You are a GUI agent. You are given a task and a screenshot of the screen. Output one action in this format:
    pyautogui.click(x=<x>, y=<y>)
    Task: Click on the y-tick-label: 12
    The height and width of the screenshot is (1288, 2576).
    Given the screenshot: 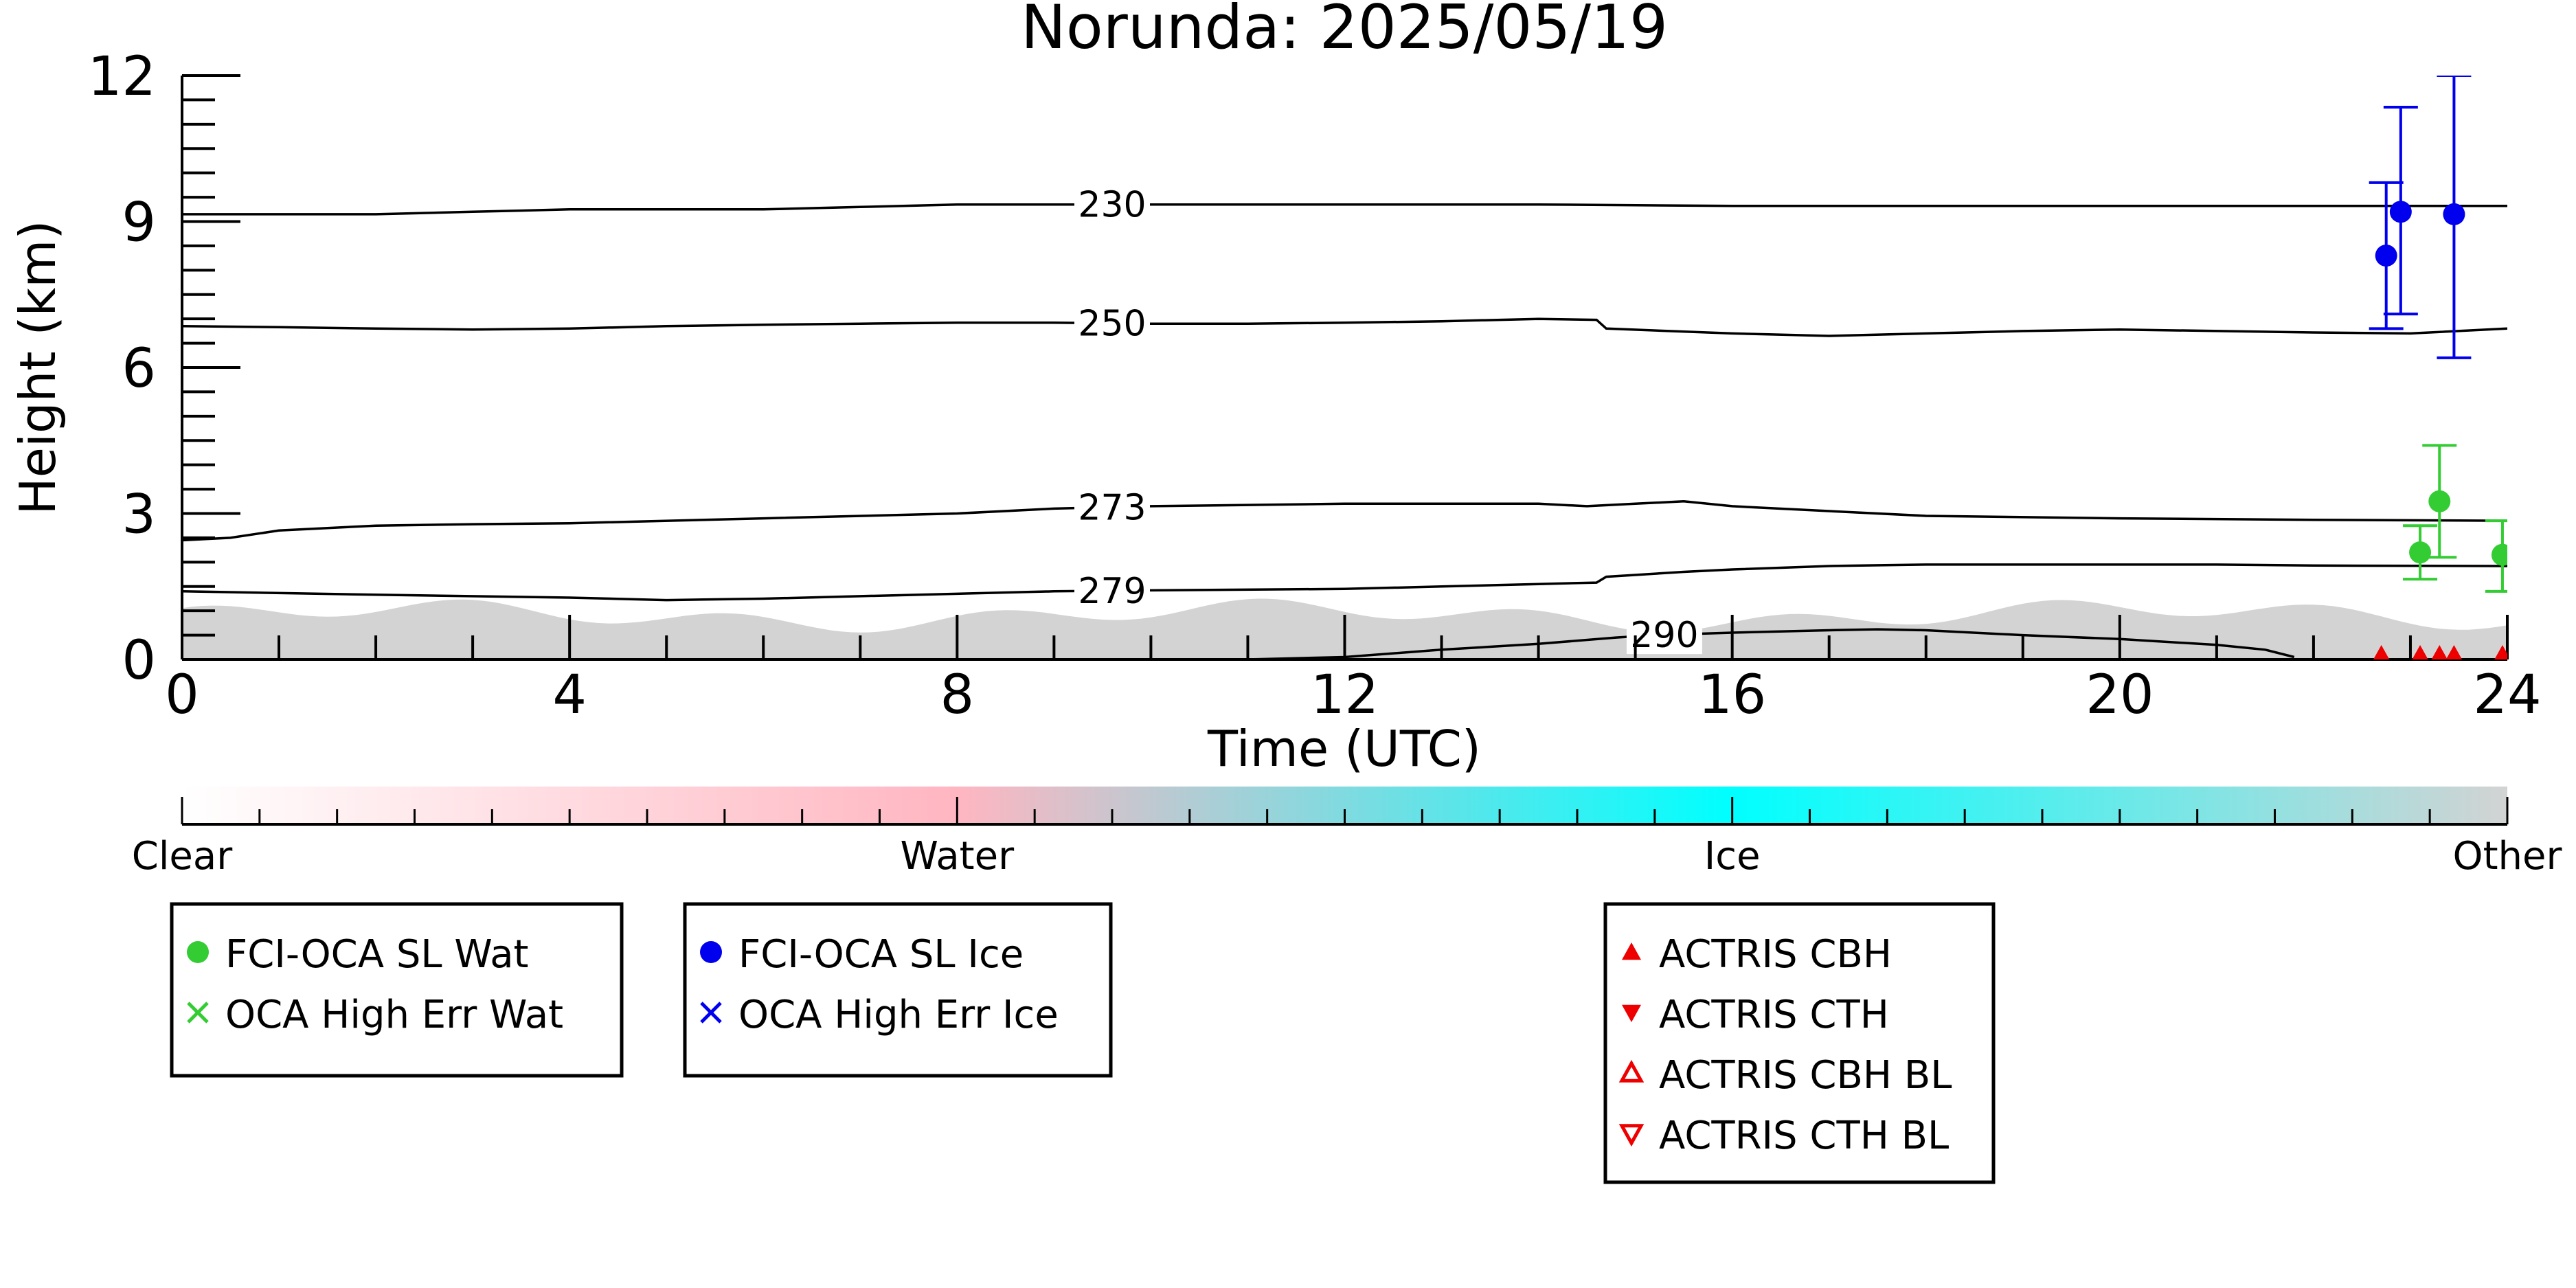 What is the action you would take?
    pyautogui.click(x=122, y=77)
    